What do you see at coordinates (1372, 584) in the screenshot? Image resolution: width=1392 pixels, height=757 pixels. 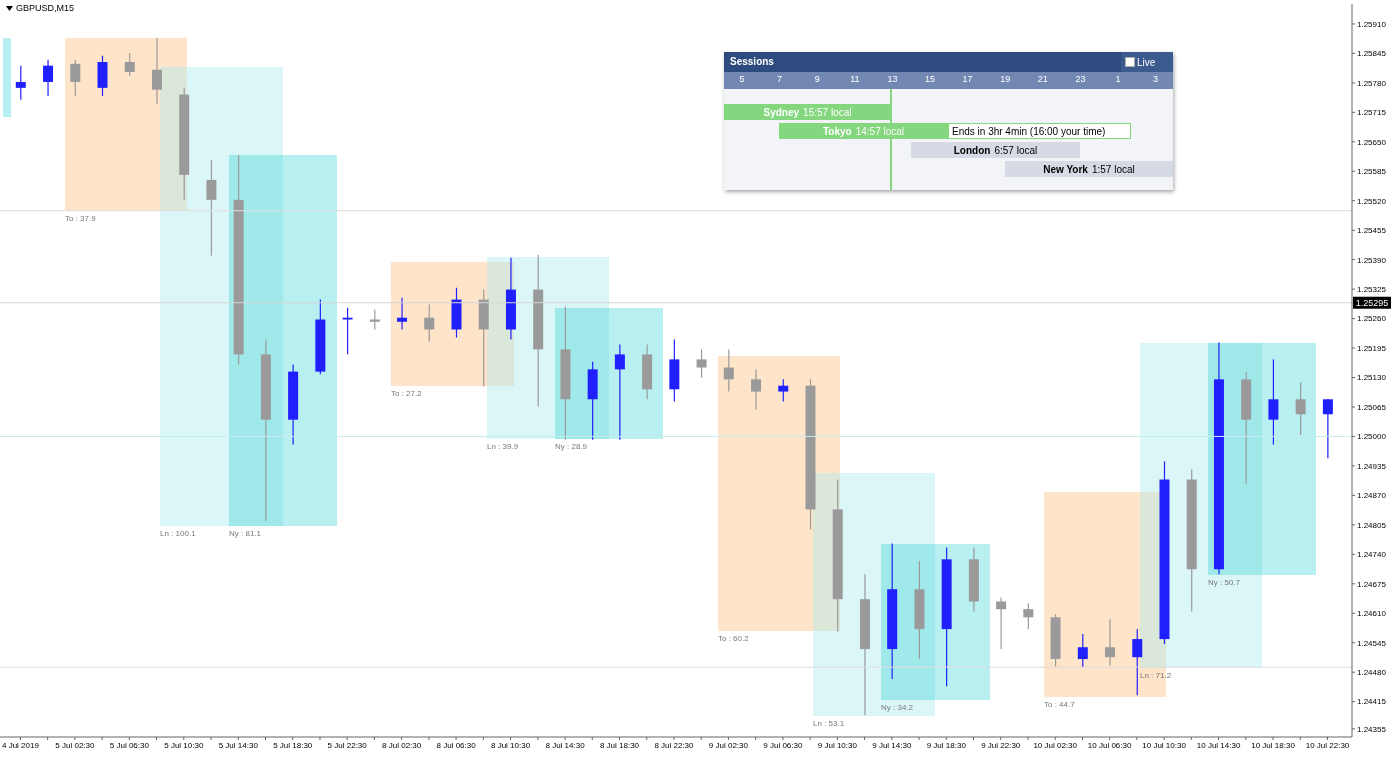 I see `y-tick-label: 1.24675` at bounding box center [1372, 584].